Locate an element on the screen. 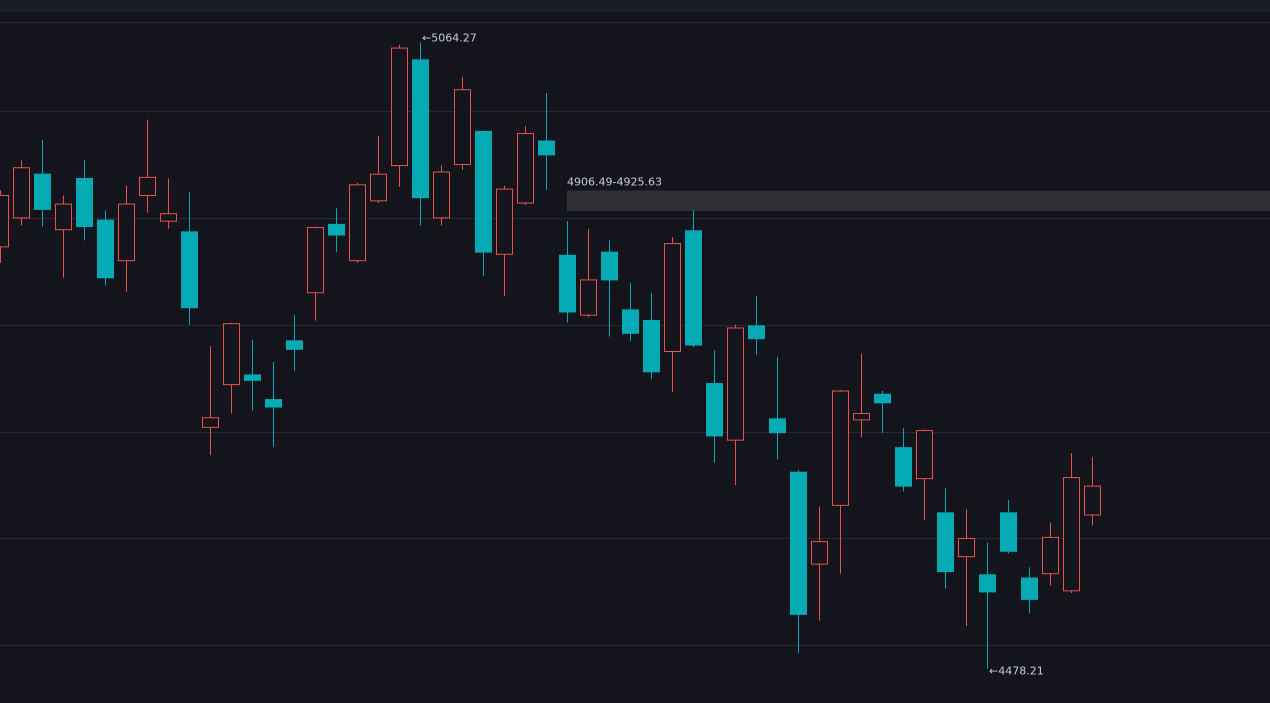 The image size is (1270, 703). zone-band is located at coordinates (918, 201).